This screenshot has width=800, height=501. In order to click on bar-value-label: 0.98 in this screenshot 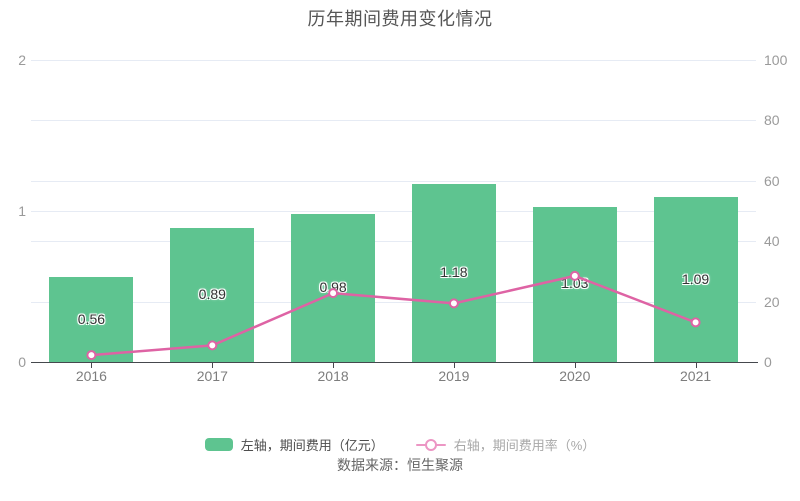, I will do `click(333, 287)`.